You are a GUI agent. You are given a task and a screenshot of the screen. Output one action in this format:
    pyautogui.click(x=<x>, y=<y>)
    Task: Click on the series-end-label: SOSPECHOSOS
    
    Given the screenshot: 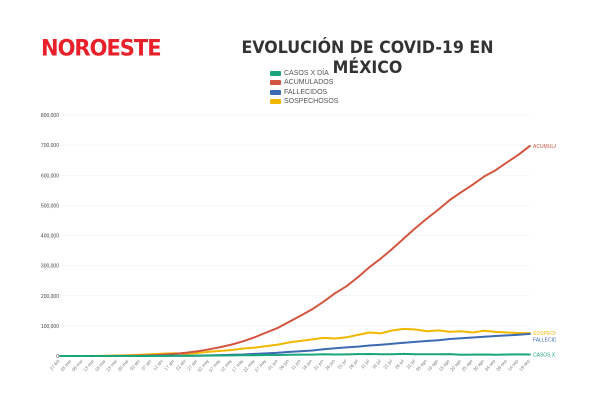 What is the action you would take?
    pyautogui.click(x=553, y=334)
    